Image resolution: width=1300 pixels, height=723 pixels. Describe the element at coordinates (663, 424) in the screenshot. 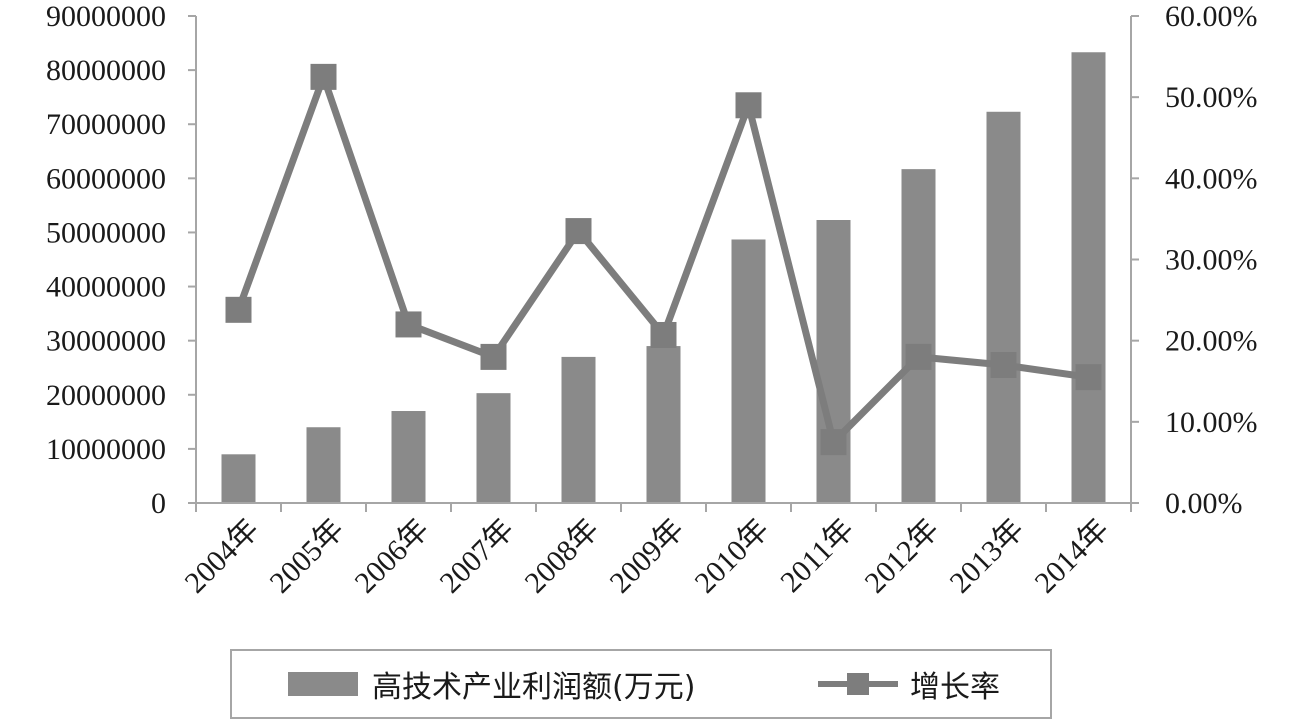

I see `bar-2009年` at that location.